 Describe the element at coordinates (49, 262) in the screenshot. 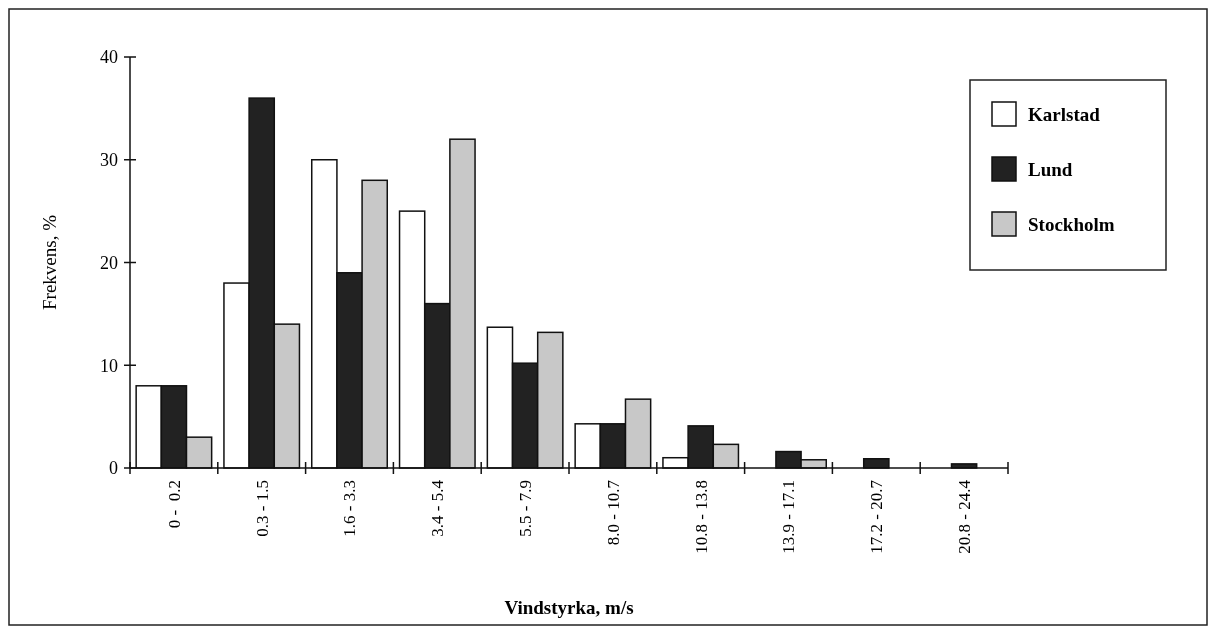

I see `y-axis-title: Frekvens, %` at that location.